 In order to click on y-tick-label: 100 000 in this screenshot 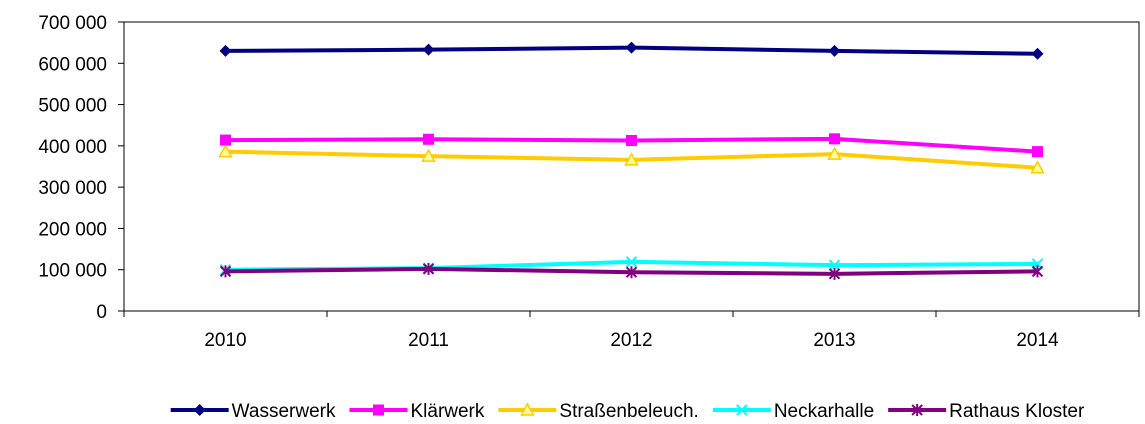, I will do `click(72, 271)`.